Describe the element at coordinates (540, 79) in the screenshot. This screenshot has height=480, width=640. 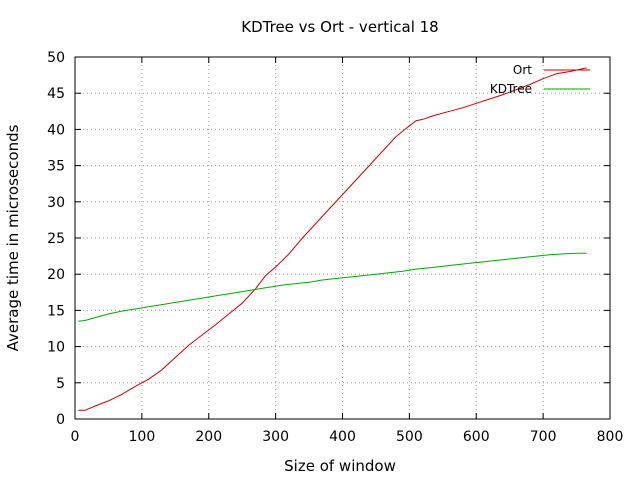
I see `legend: Ort KDTree` at that location.